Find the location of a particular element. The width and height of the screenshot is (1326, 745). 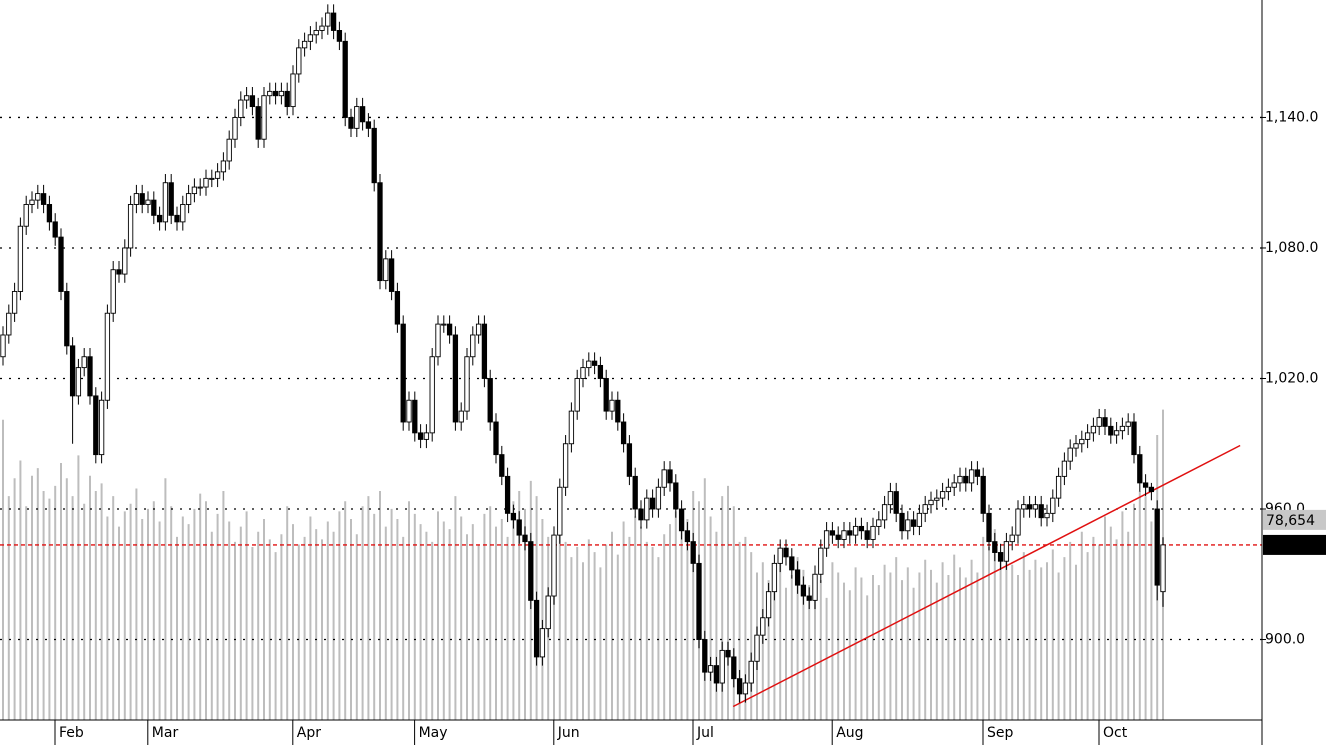

y-tick-label: 900.0 is located at coordinates (1285, 640).